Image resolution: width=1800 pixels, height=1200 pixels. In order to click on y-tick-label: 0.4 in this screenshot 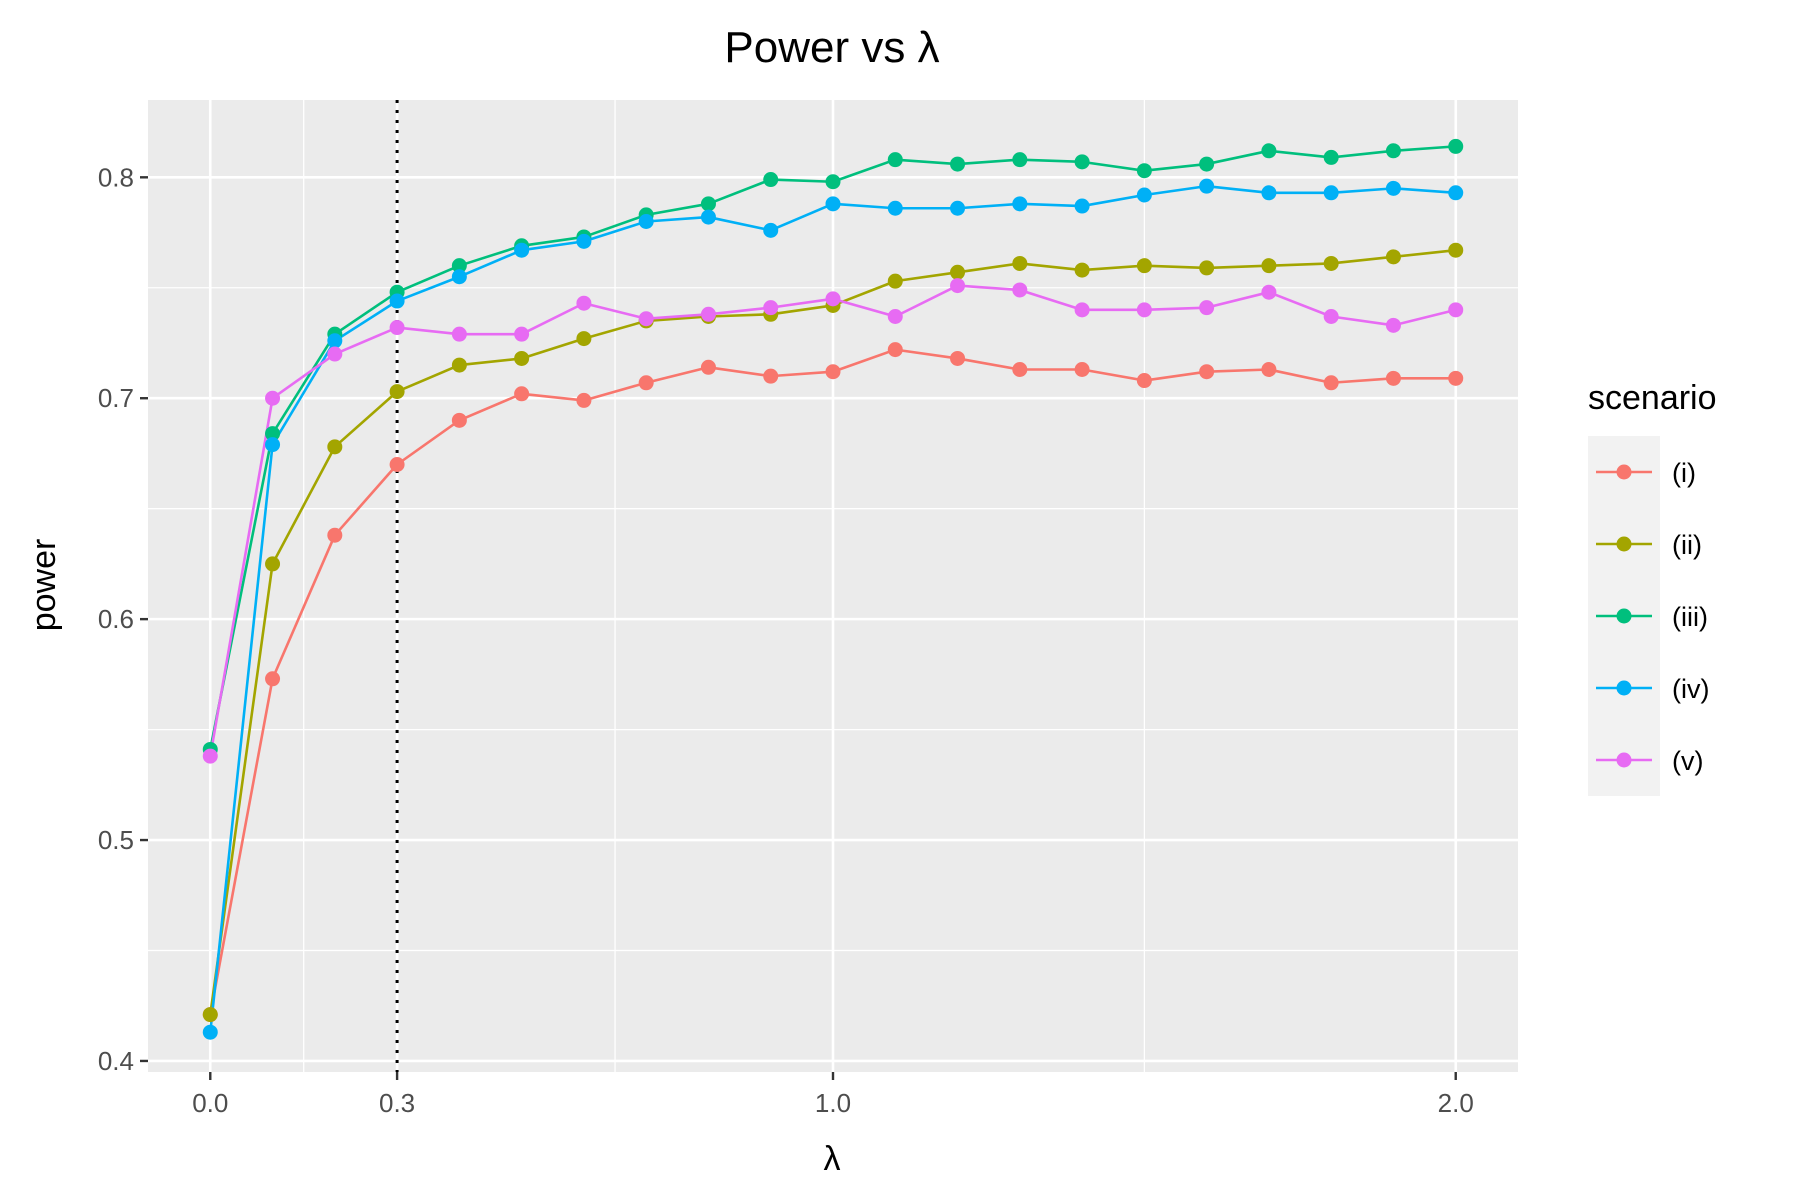, I will do `click(116, 1061)`.